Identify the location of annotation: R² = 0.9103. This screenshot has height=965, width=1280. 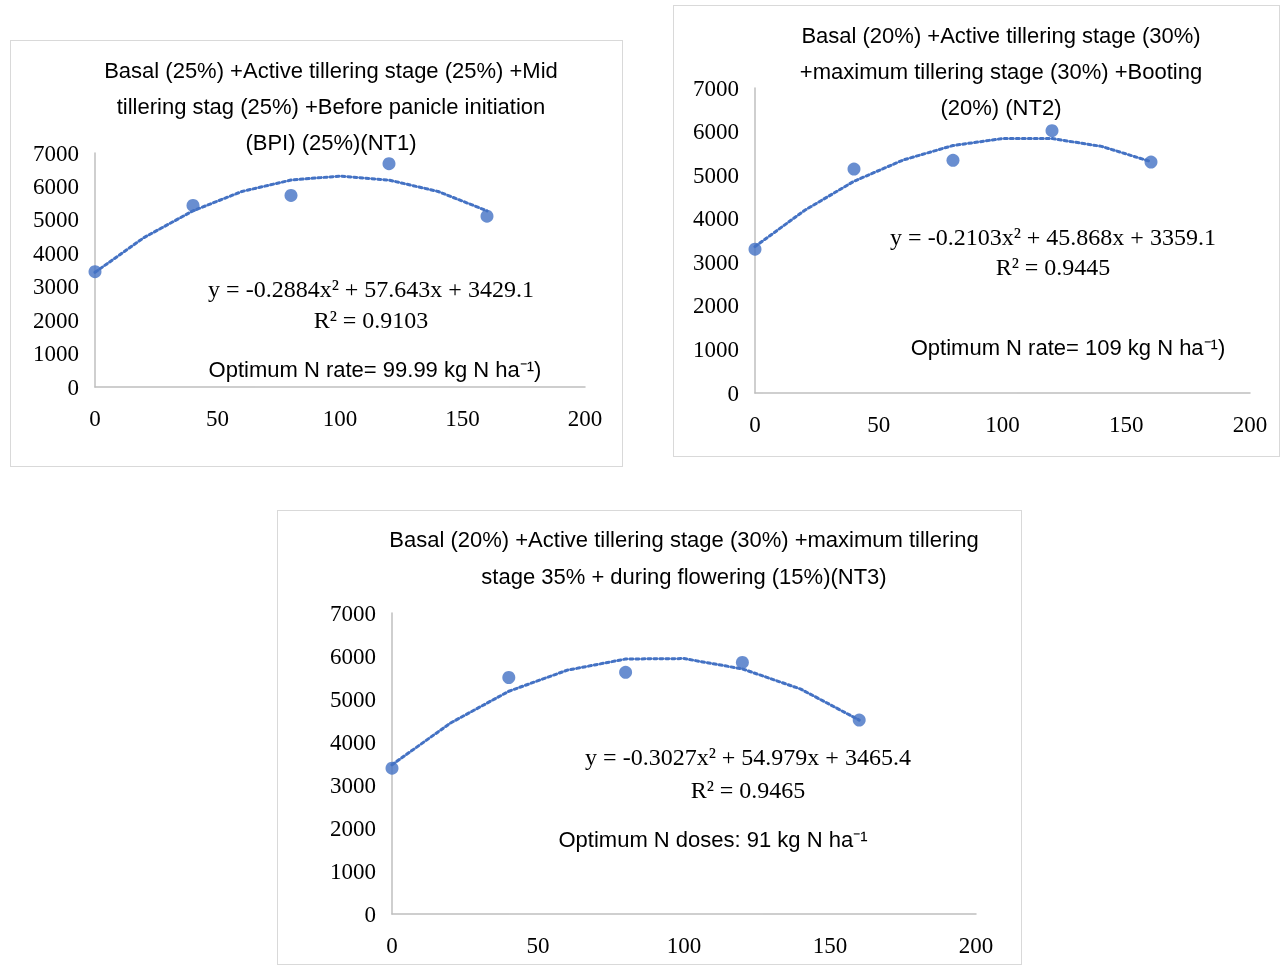
(371, 320).